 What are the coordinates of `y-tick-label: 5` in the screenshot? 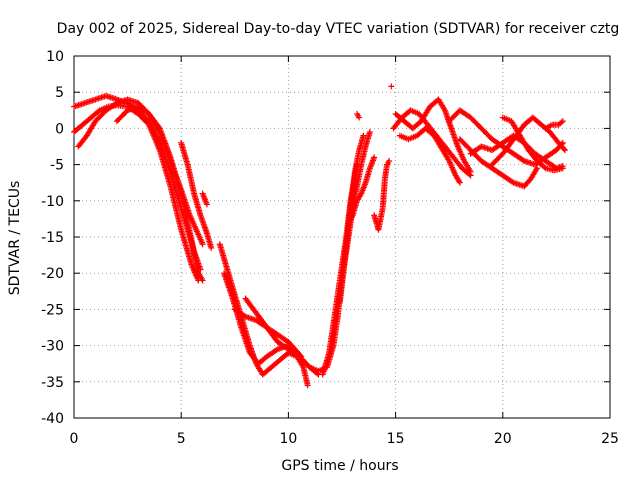 It's located at (59, 93).